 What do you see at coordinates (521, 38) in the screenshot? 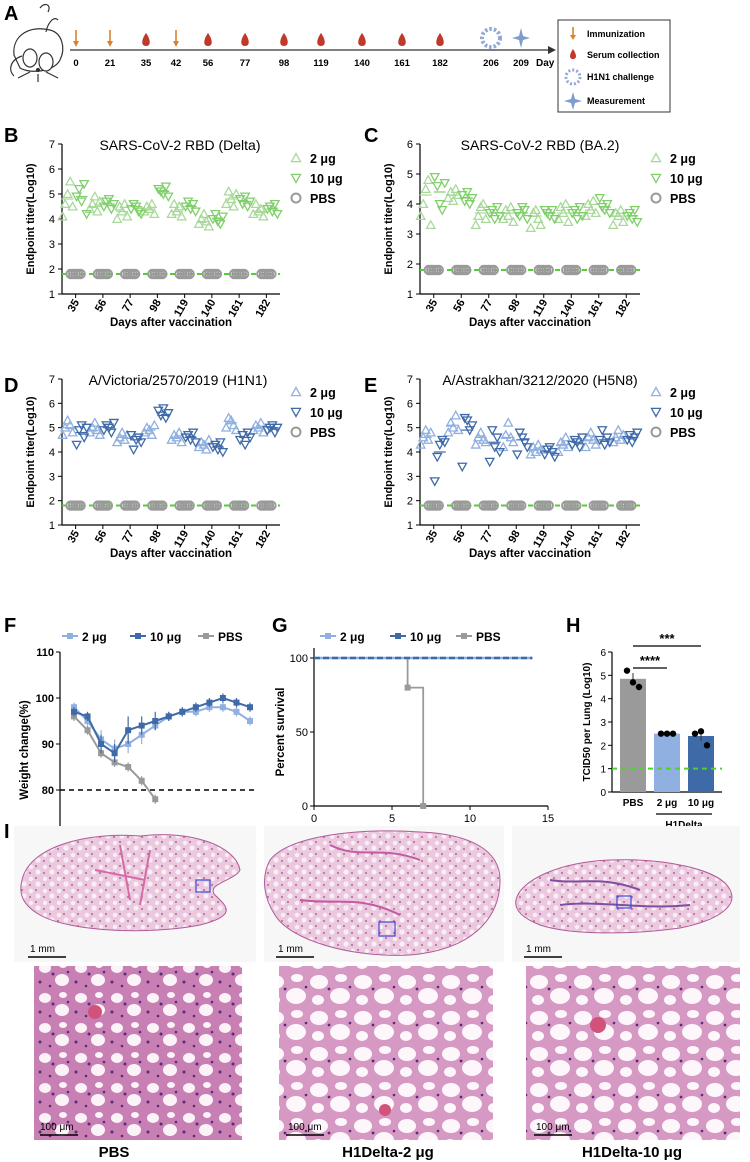
I see `measurement-star-icon` at bounding box center [521, 38].